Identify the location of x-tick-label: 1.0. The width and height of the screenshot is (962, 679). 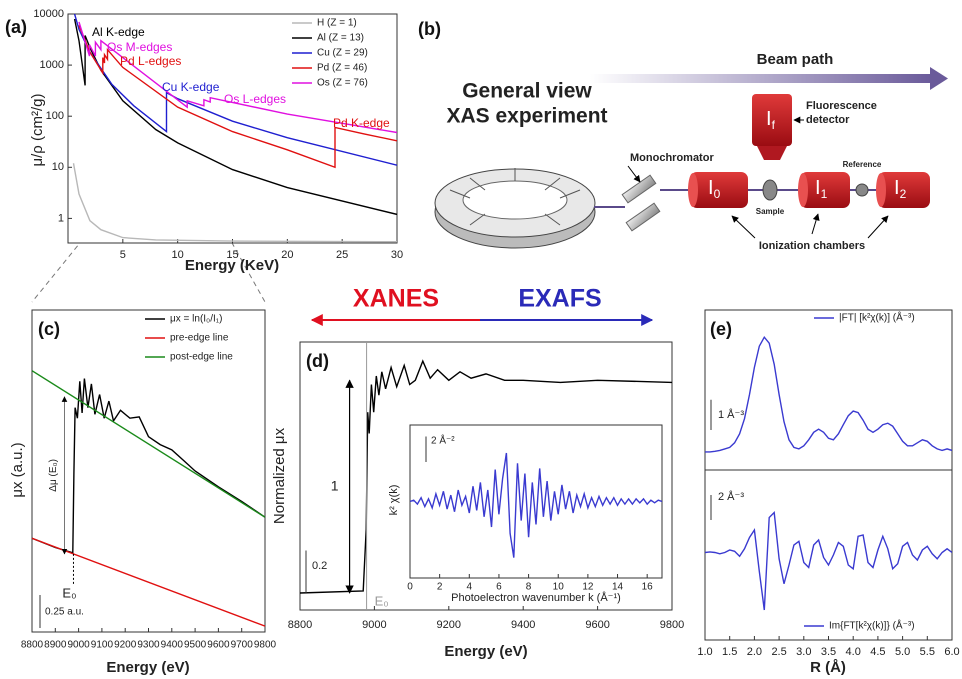
(704, 652).